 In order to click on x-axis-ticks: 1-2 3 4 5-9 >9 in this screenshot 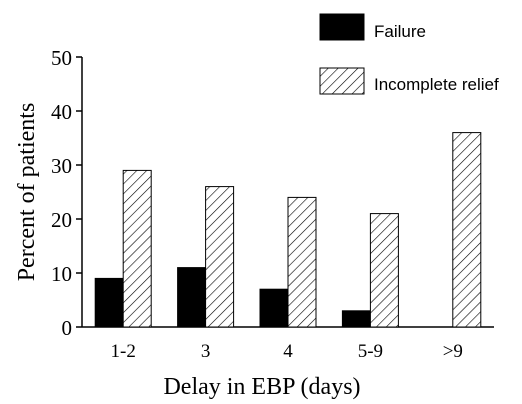, I will do `click(287, 351)`.